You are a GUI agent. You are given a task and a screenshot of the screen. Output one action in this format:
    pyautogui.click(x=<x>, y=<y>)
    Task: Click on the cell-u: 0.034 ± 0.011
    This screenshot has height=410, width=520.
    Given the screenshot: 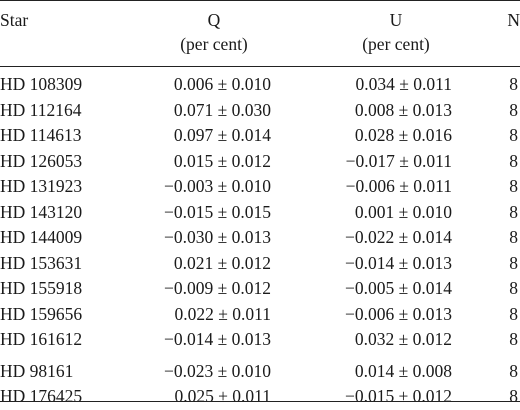 What is the action you would take?
    pyautogui.click(x=403, y=84)
    